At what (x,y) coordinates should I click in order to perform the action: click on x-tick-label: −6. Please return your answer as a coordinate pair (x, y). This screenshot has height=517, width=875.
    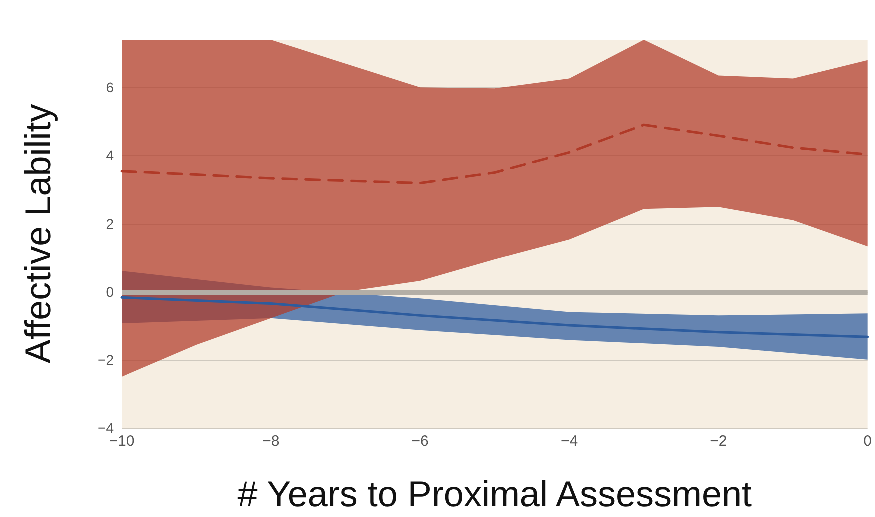
    Looking at the image, I should click on (420, 441).